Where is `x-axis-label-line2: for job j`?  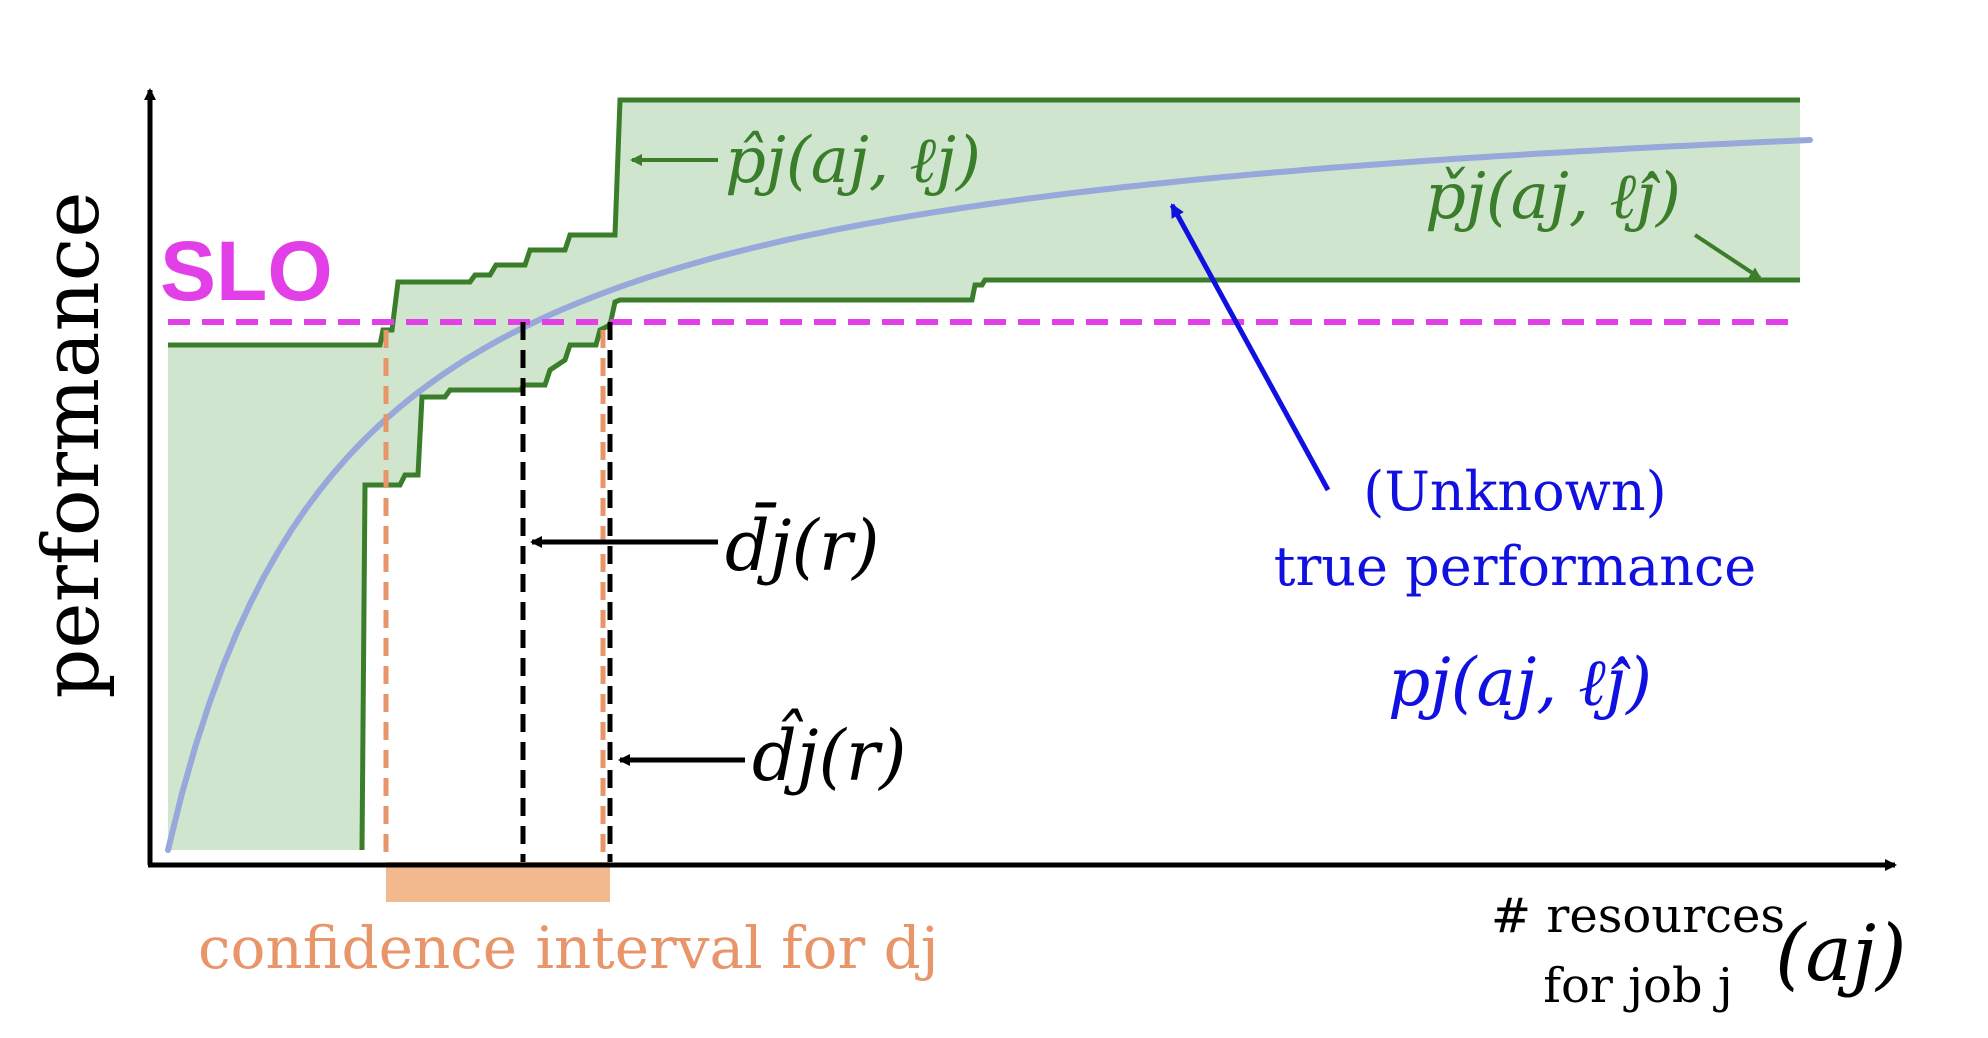
x-axis-label-line2: for job j is located at coordinates (1638, 986).